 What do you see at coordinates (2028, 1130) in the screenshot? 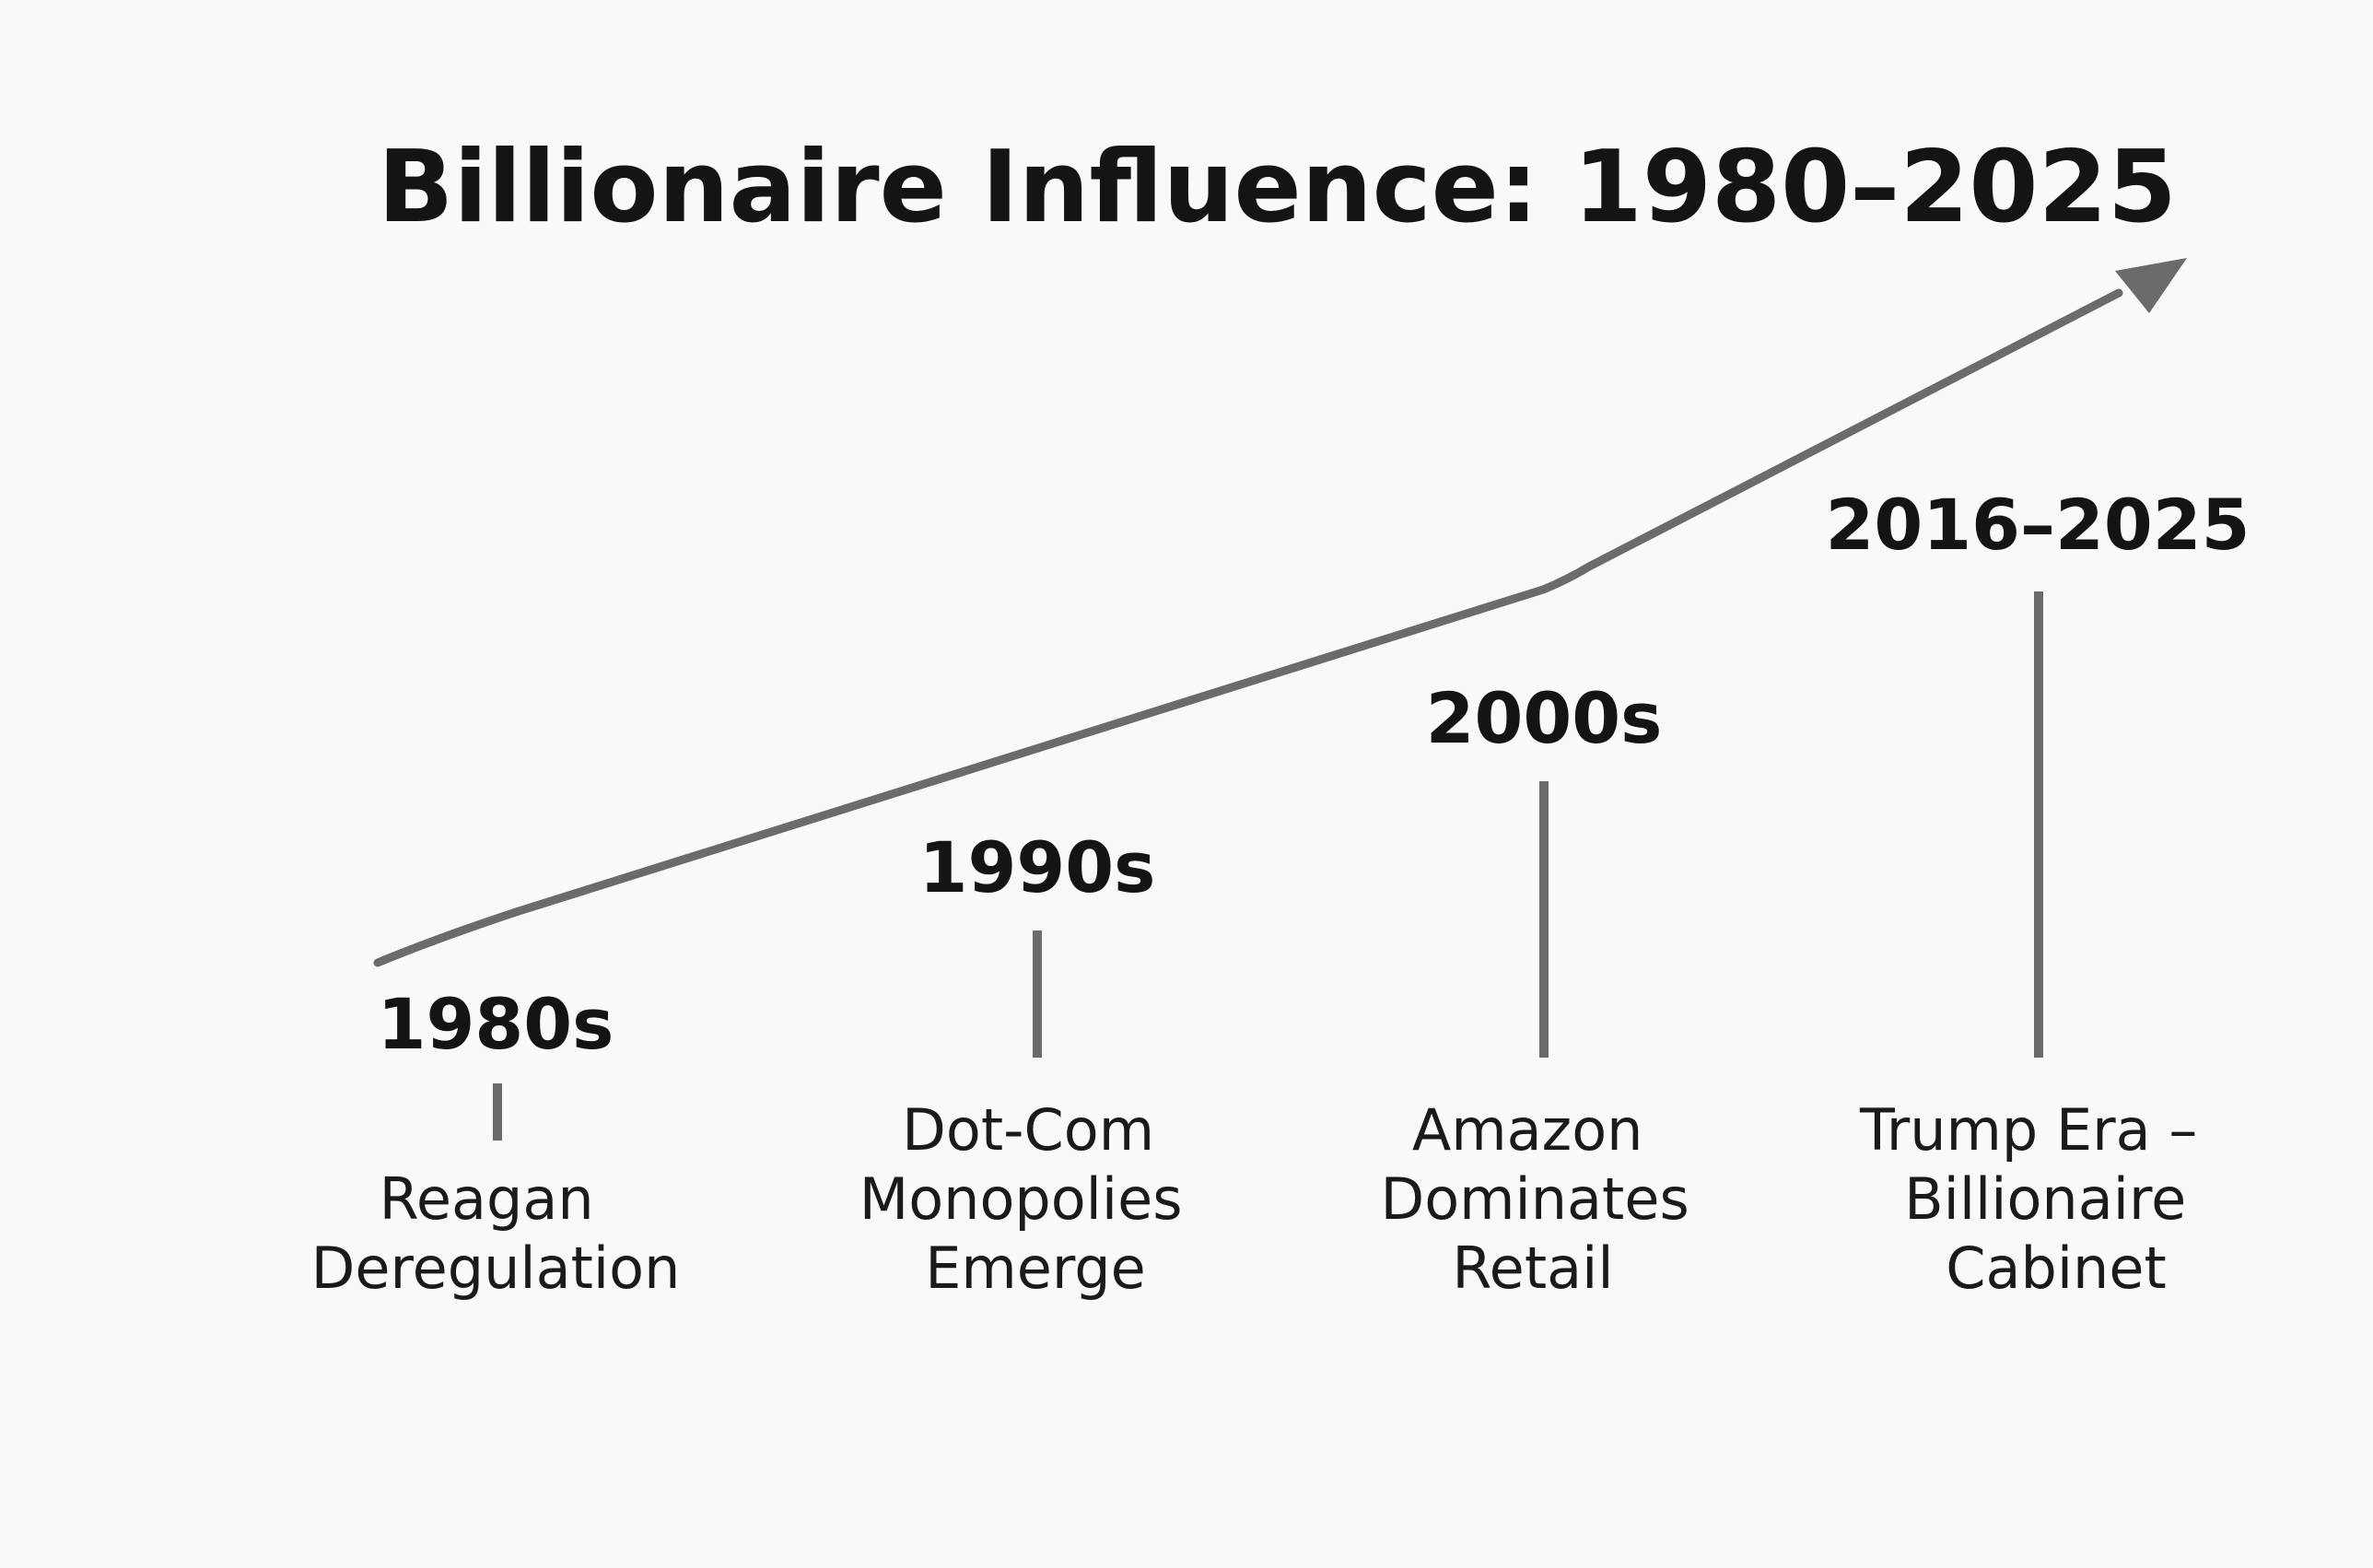
I see `description-line: Trump Era –` at bounding box center [2028, 1130].